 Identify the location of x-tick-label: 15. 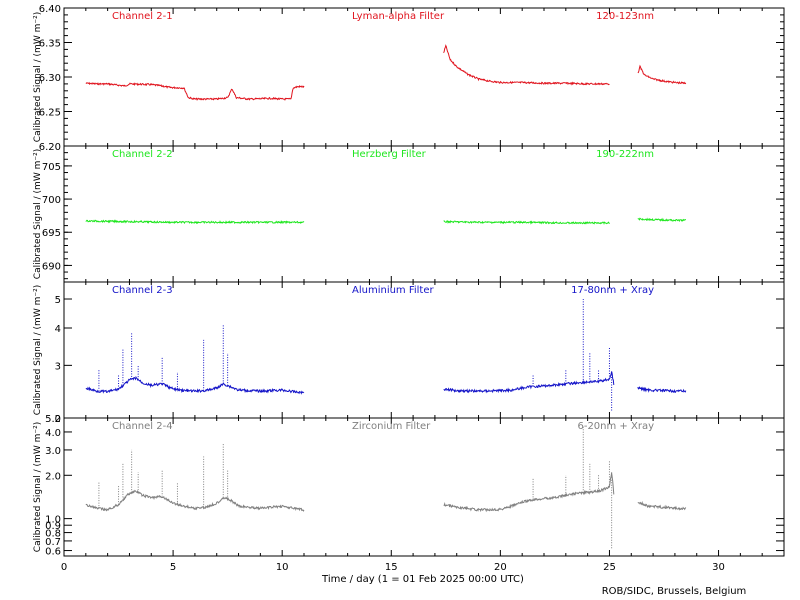
(391, 567).